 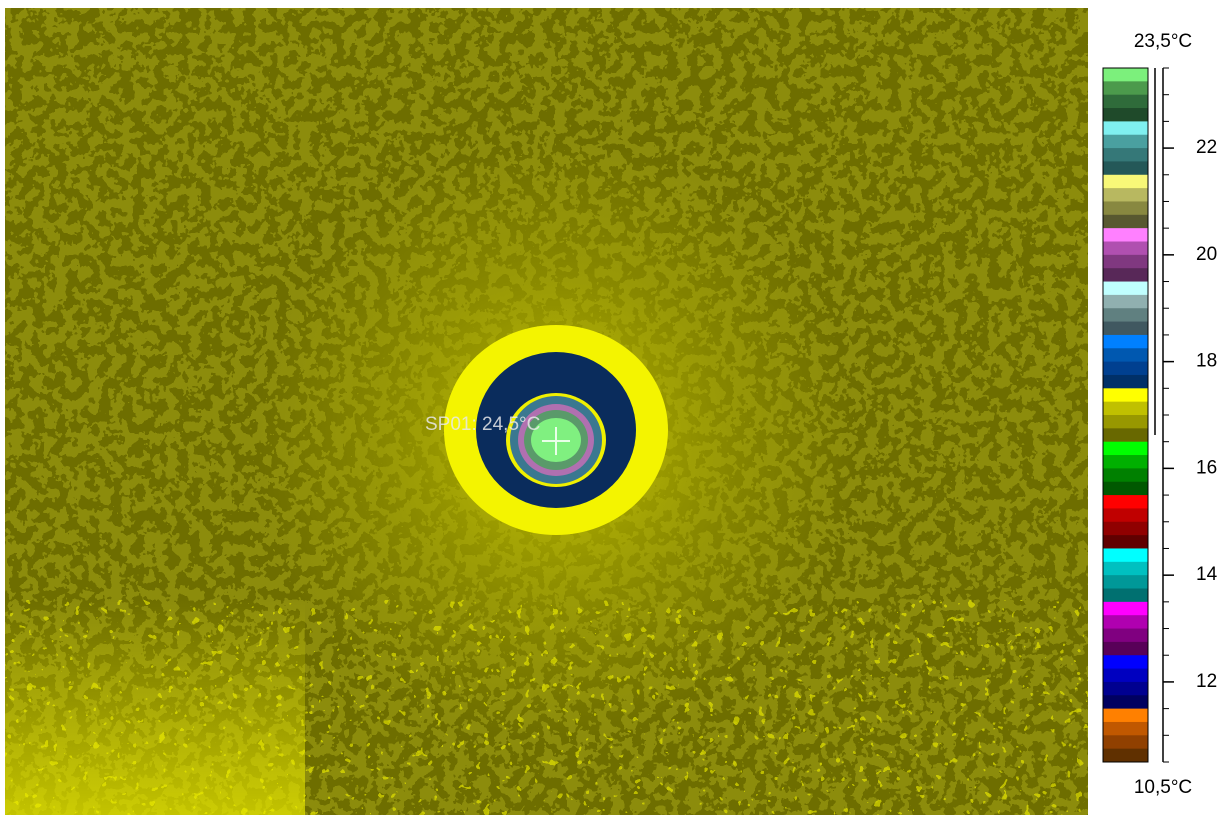 What do you see at coordinates (1206, 467) in the screenshot?
I see `tick-label: 16` at bounding box center [1206, 467].